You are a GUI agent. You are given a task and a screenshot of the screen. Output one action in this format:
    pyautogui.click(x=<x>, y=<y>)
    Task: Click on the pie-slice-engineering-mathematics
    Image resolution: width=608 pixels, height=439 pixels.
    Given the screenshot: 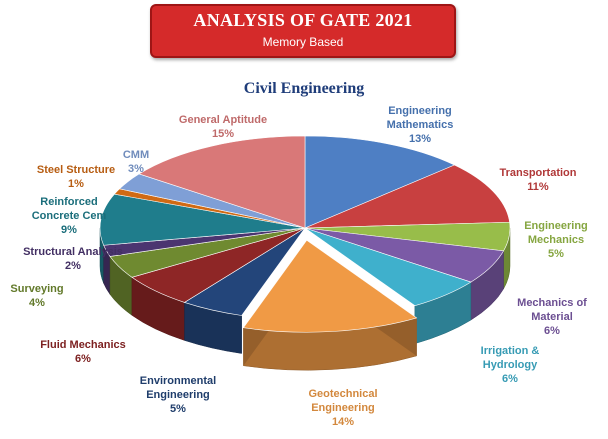 What is the action you would take?
    pyautogui.click(x=380, y=182)
    